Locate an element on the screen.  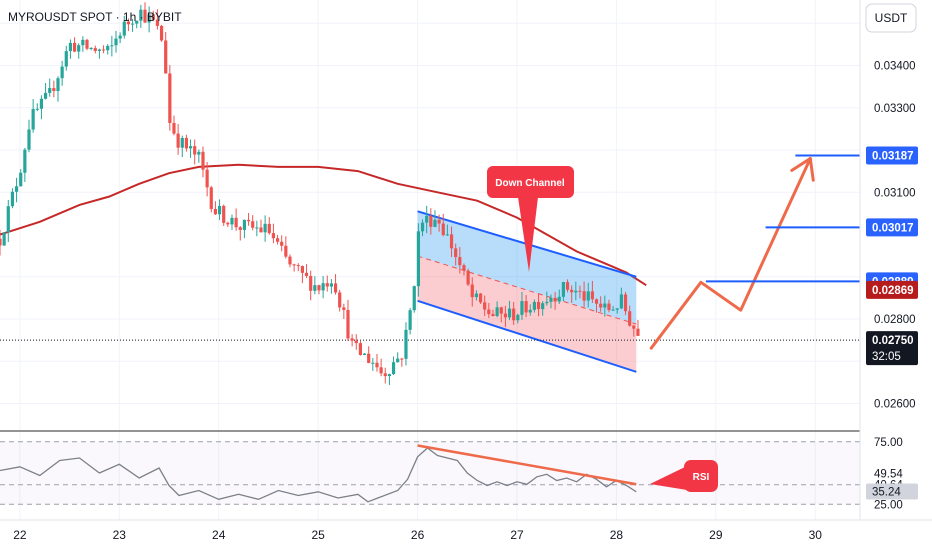
rsi-callout: RSI is located at coordinates (684, 476).